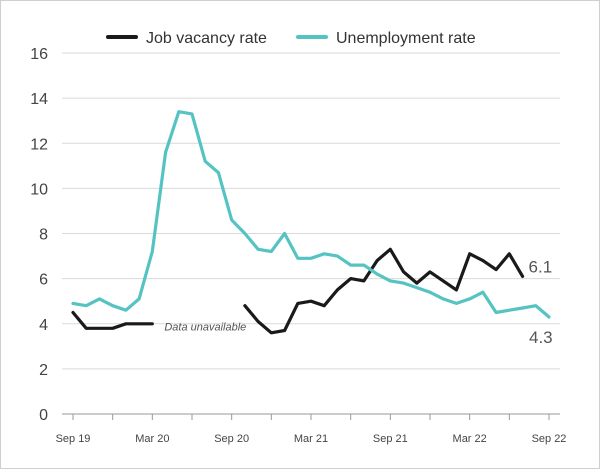 Image resolution: width=600 pixels, height=474 pixels. What do you see at coordinates (43, 415) in the screenshot?
I see `y-tick-label: 0` at bounding box center [43, 415].